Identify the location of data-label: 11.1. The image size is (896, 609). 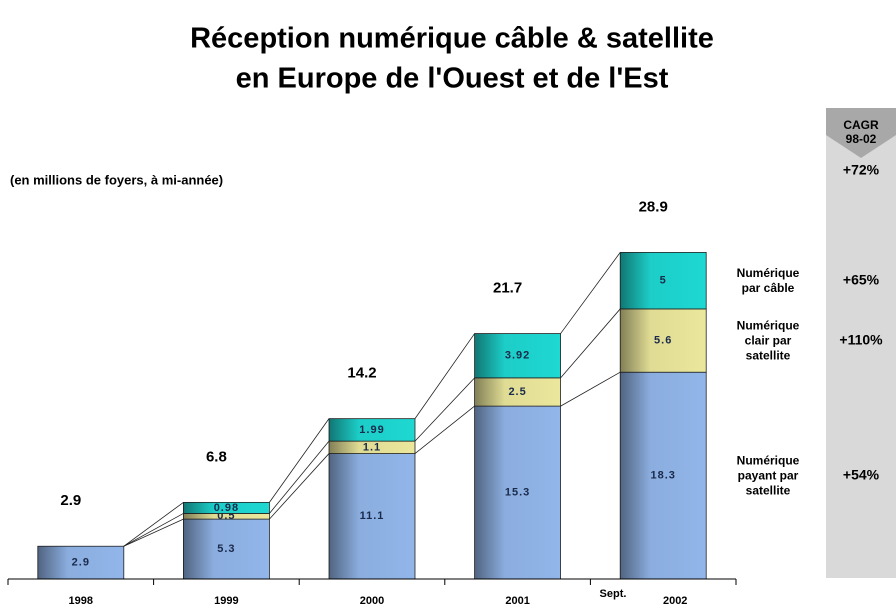
(372, 516).